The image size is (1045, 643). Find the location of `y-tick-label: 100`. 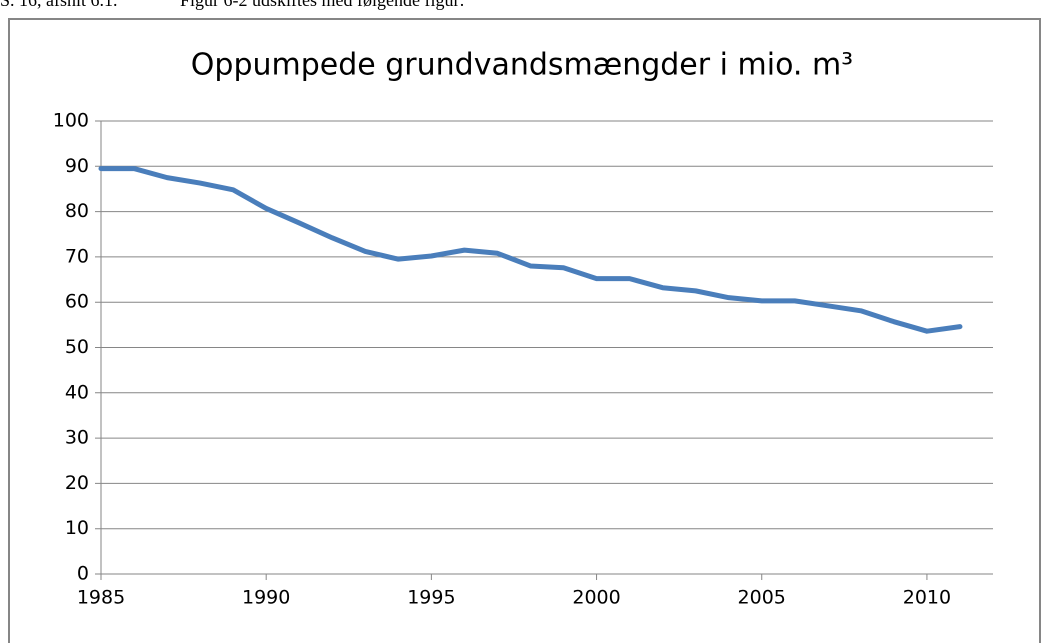

y-tick-label: 100 is located at coordinates (71, 121).